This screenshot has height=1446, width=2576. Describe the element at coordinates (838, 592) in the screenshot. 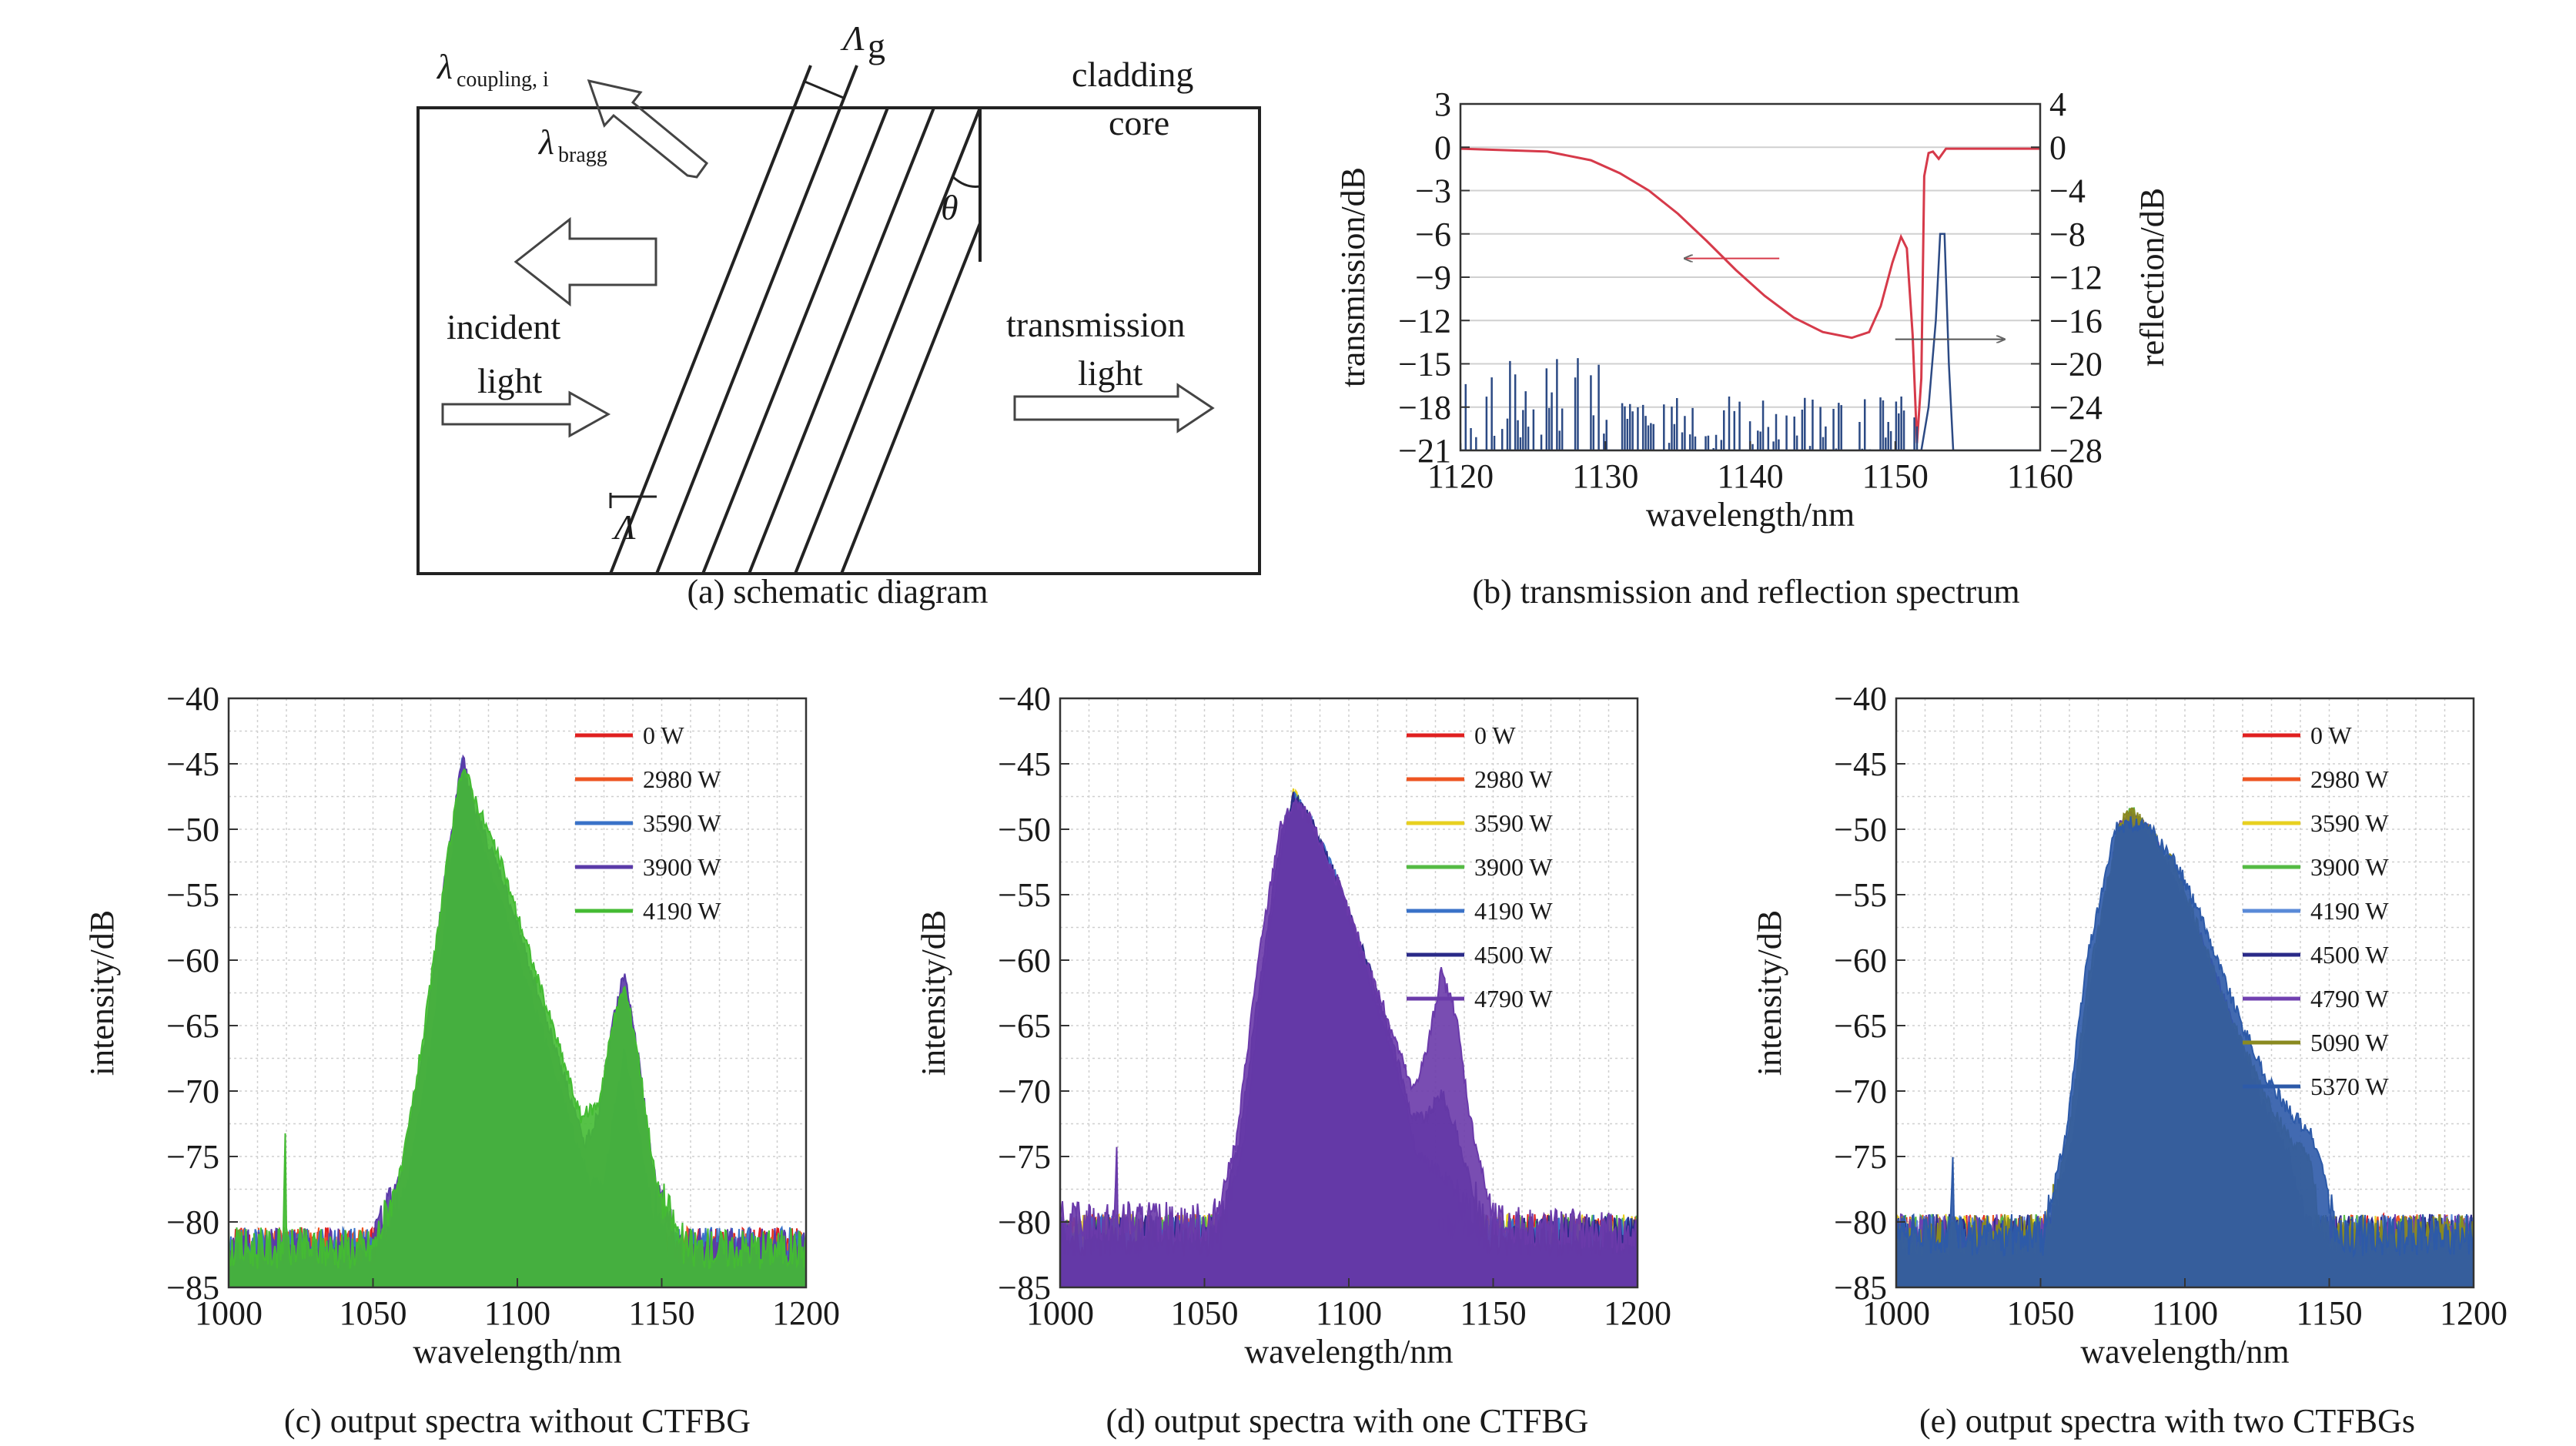

I see `caption-a: (a) schematic diagram` at that location.